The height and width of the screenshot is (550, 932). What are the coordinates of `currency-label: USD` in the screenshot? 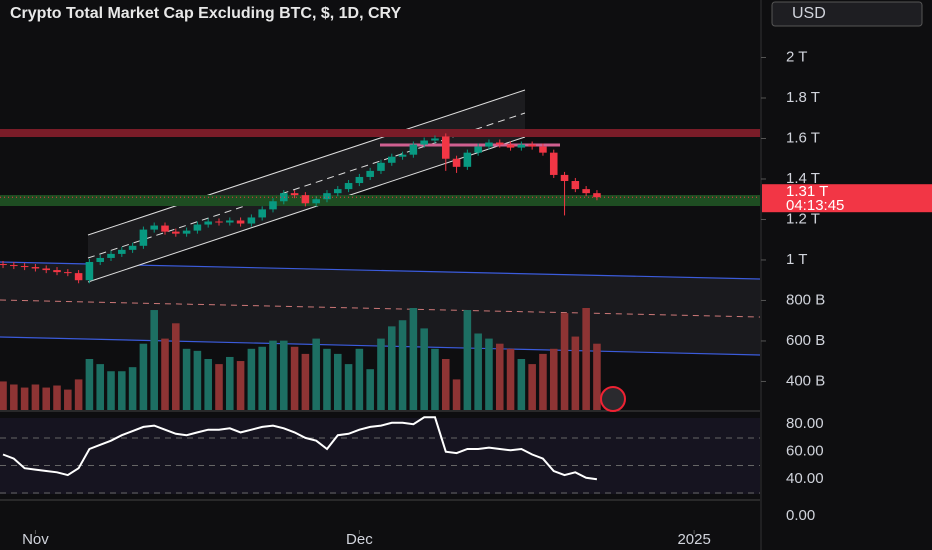 It's located at (809, 13).